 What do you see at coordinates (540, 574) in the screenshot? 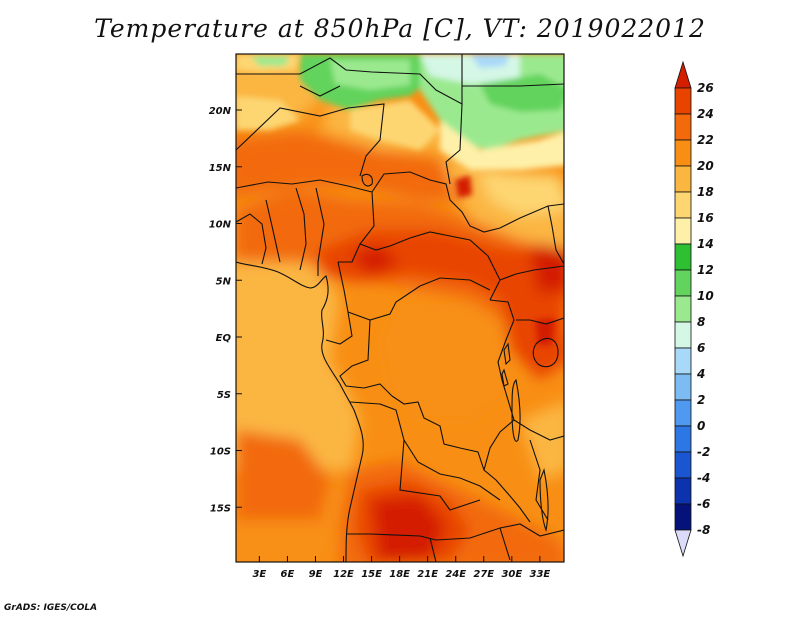
I see `lon-tick-label: 33E` at bounding box center [540, 574].